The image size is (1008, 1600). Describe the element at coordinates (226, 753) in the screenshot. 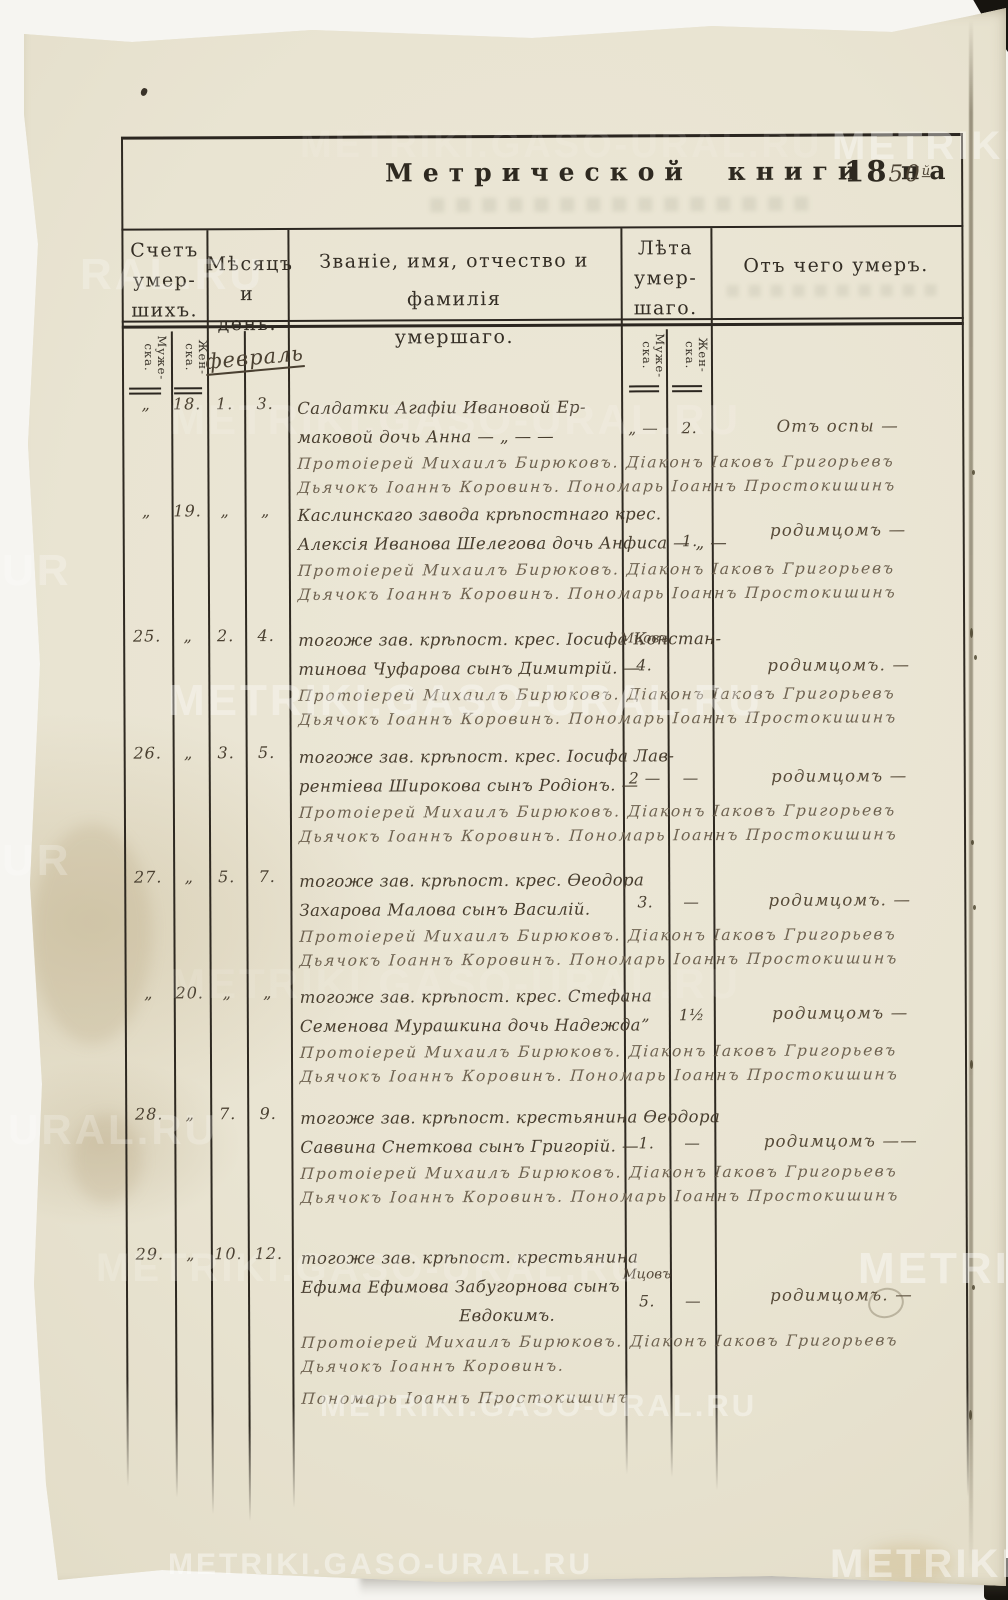

I see `death-day-cell: 3.` at that location.